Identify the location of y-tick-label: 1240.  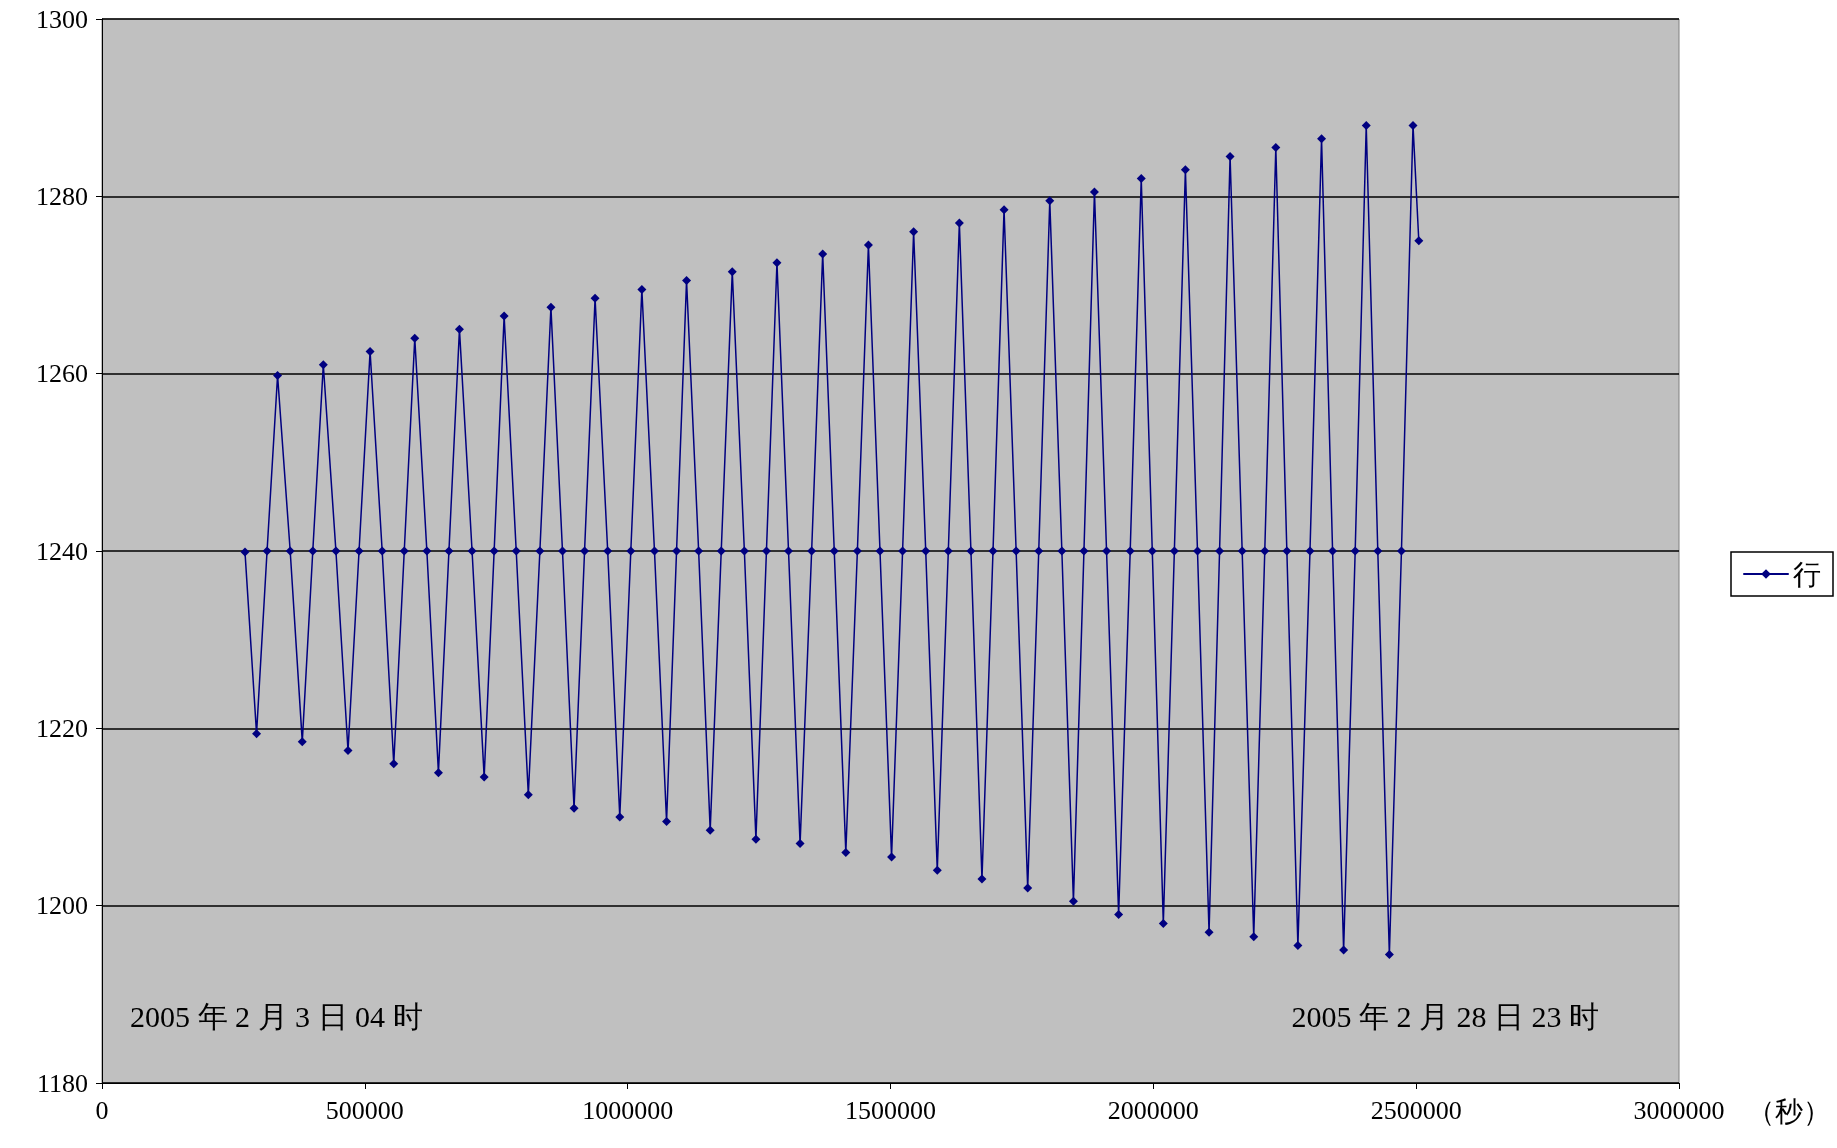
(62, 551).